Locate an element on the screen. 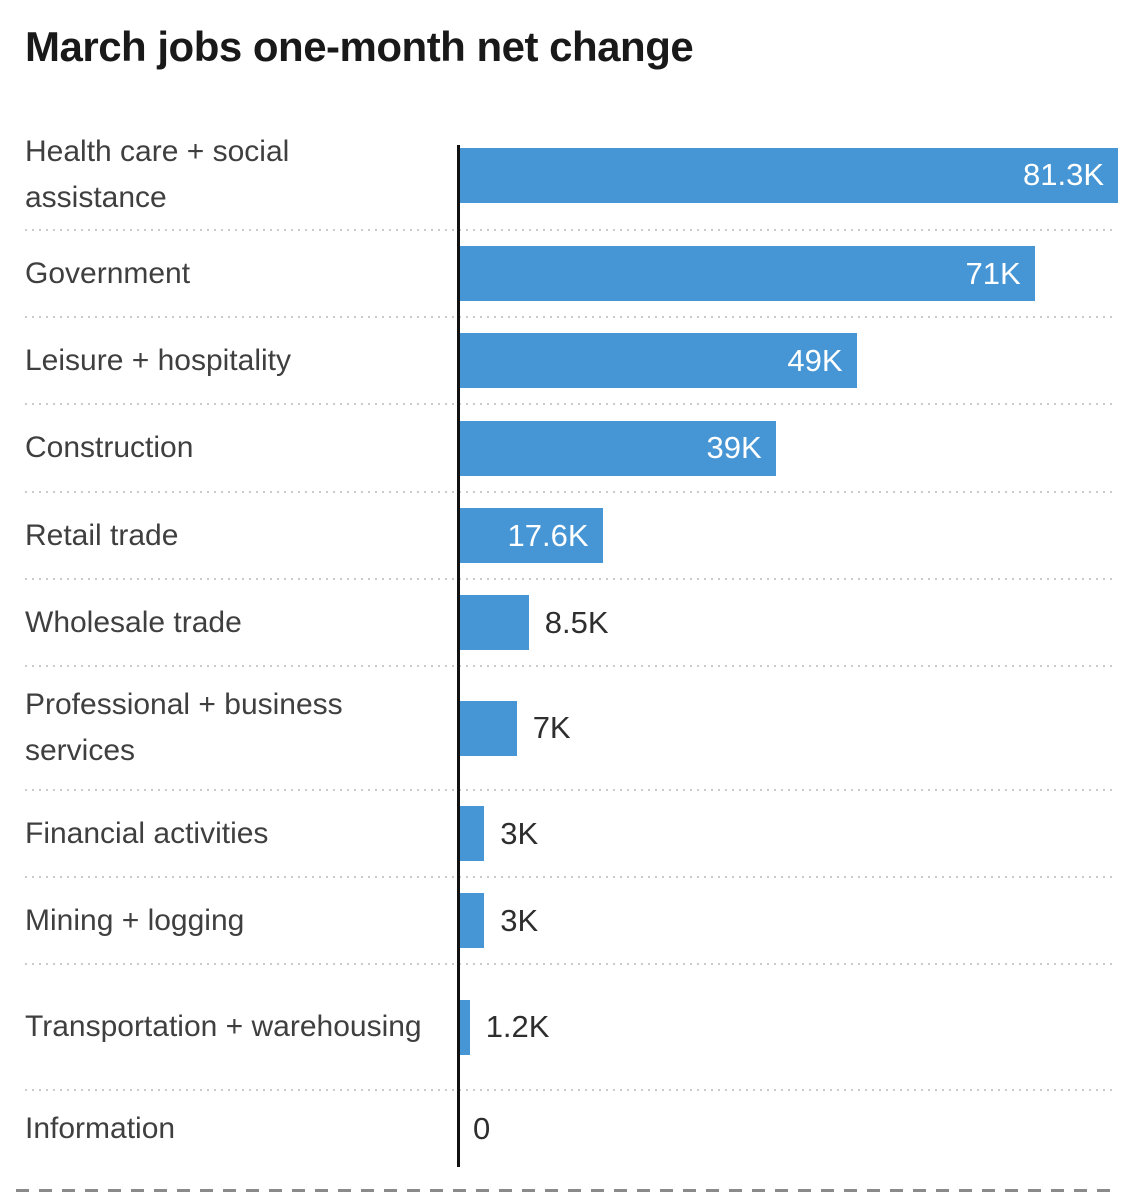  chart-row: Transportation + warehousing 1.2K is located at coordinates (573, 1028).